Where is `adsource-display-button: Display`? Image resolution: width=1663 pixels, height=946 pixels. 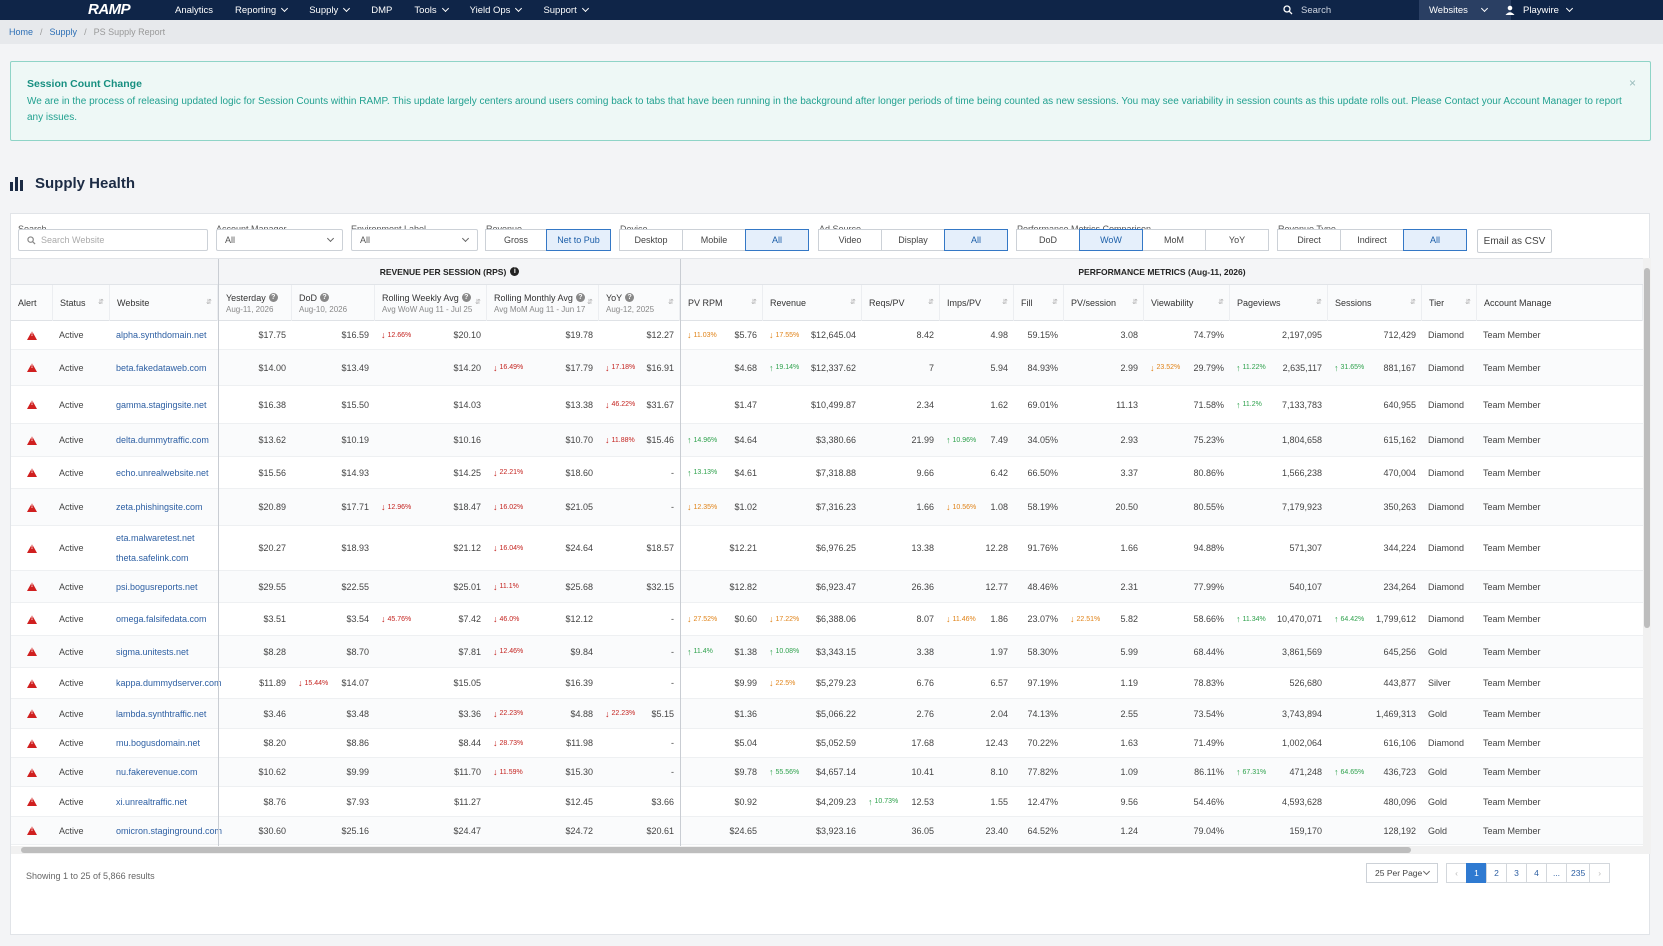
adsource-display-button: Display is located at coordinates (913, 240).